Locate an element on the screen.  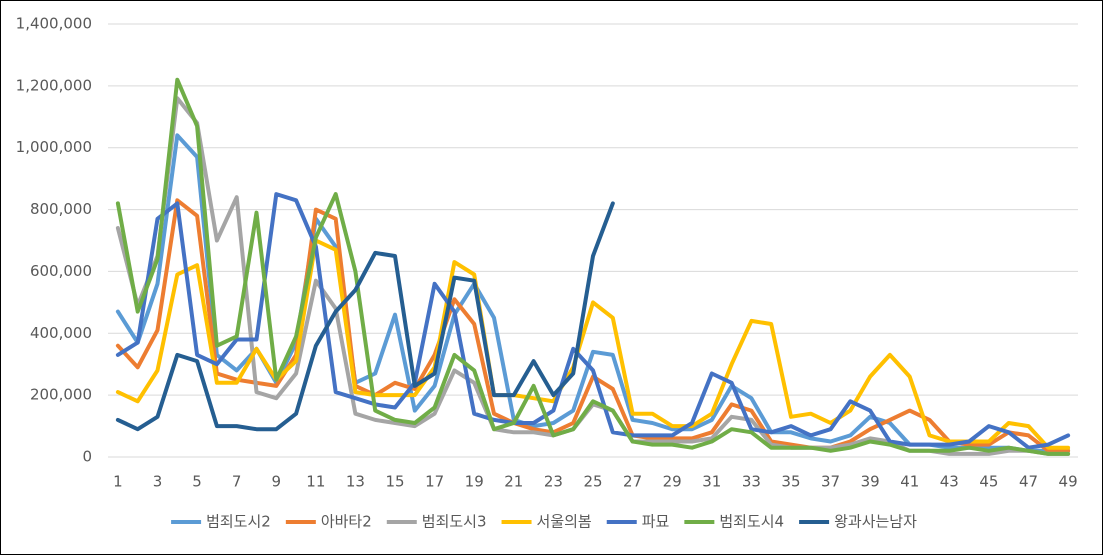
legend-label: 서울의봄 is located at coordinates (564, 522).